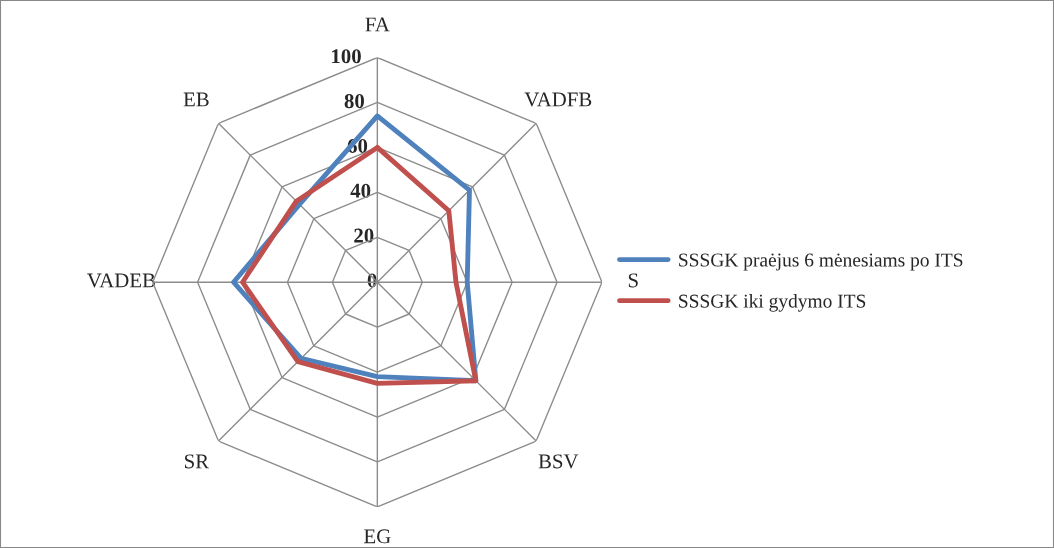 The image size is (1054, 548). Describe the element at coordinates (772, 302) in the screenshot. I see `legend-label: SSSGK iki gydymo ITS` at that location.